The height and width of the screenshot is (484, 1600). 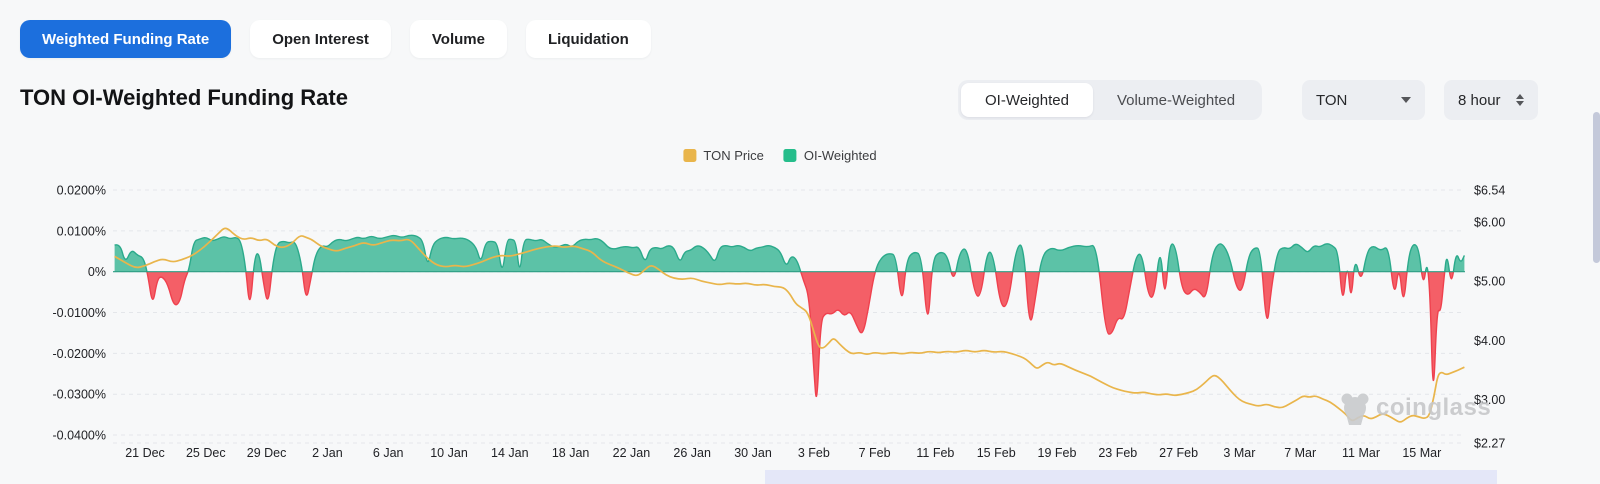 What do you see at coordinates (1489, 191) in the screenshot?
I see `right-axis-tick: $6.54` at bounding box center [1489, 191].